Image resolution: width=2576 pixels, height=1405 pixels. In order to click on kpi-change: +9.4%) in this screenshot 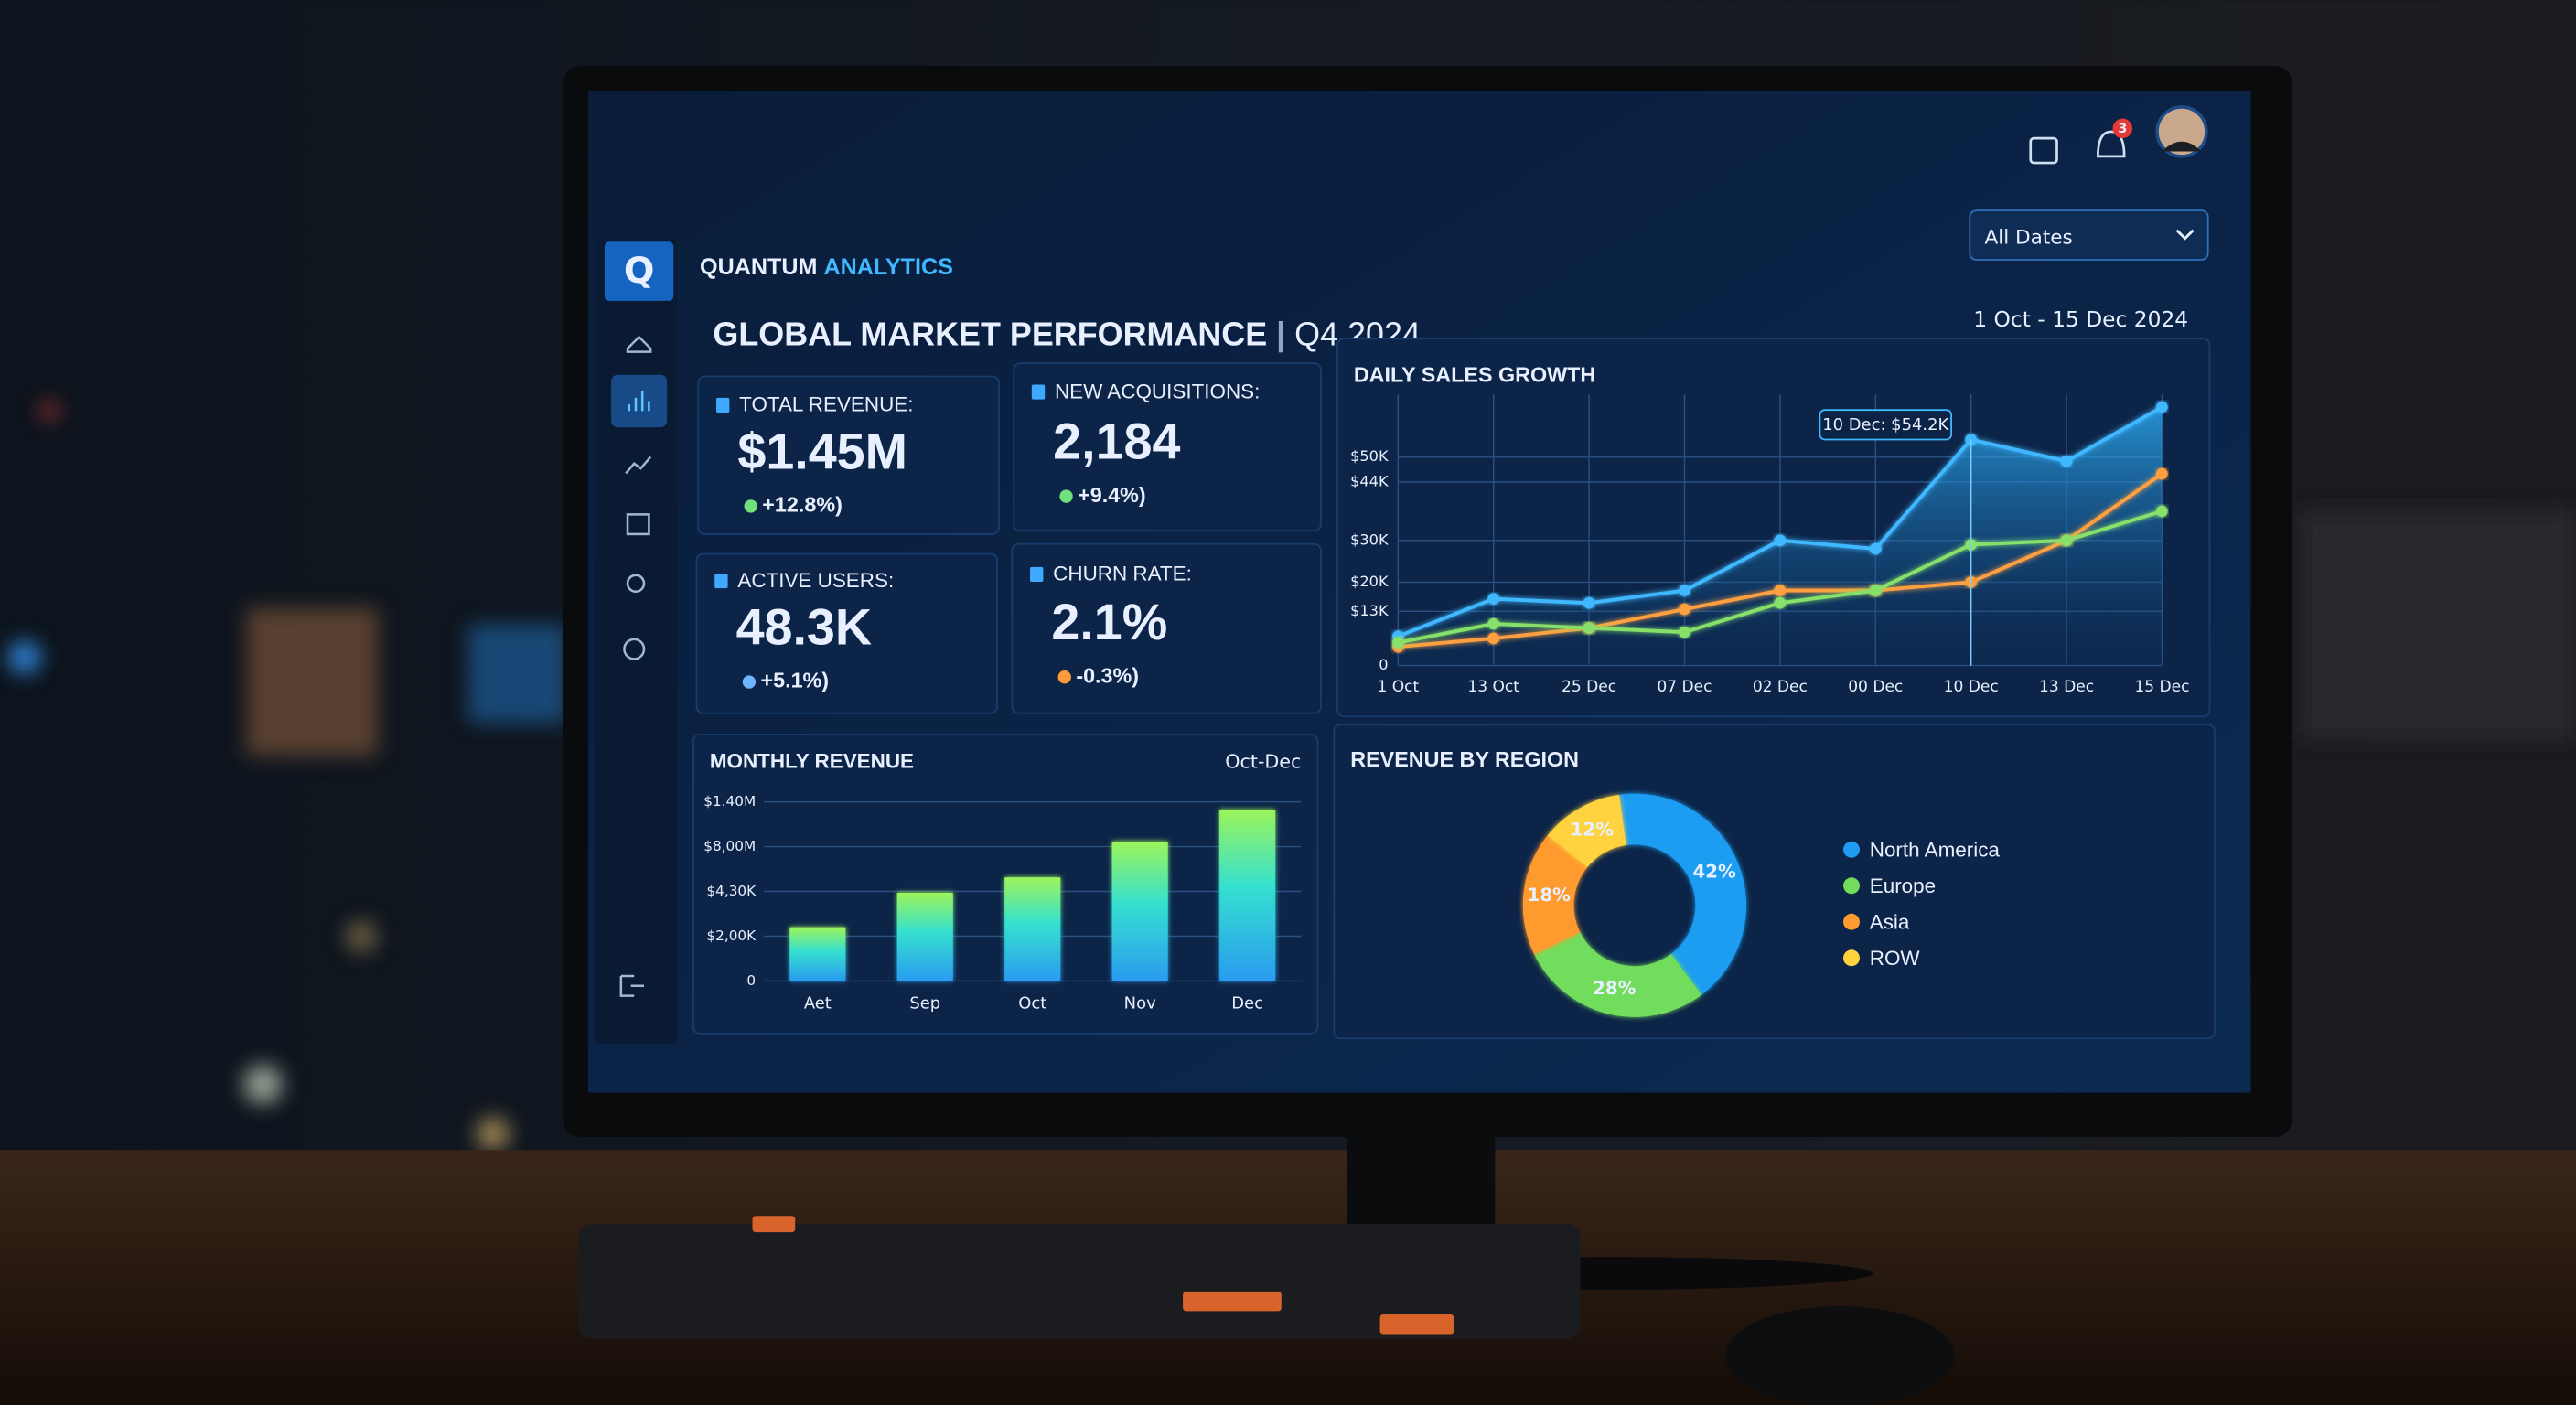, I will do `click(1112, 495)`.